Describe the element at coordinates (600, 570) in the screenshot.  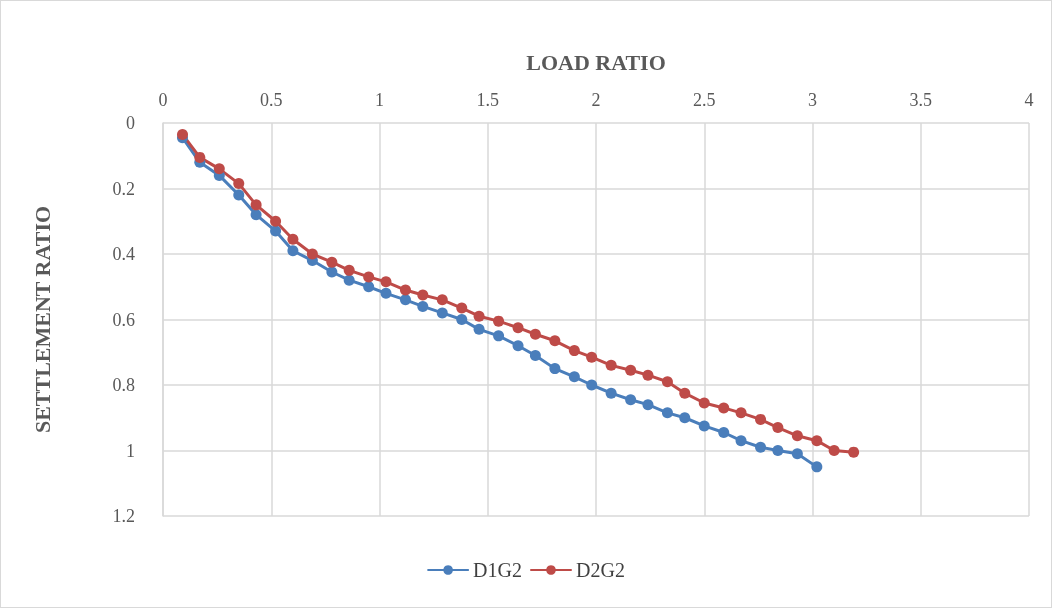
I see `legend-label: D2G2` at that location.